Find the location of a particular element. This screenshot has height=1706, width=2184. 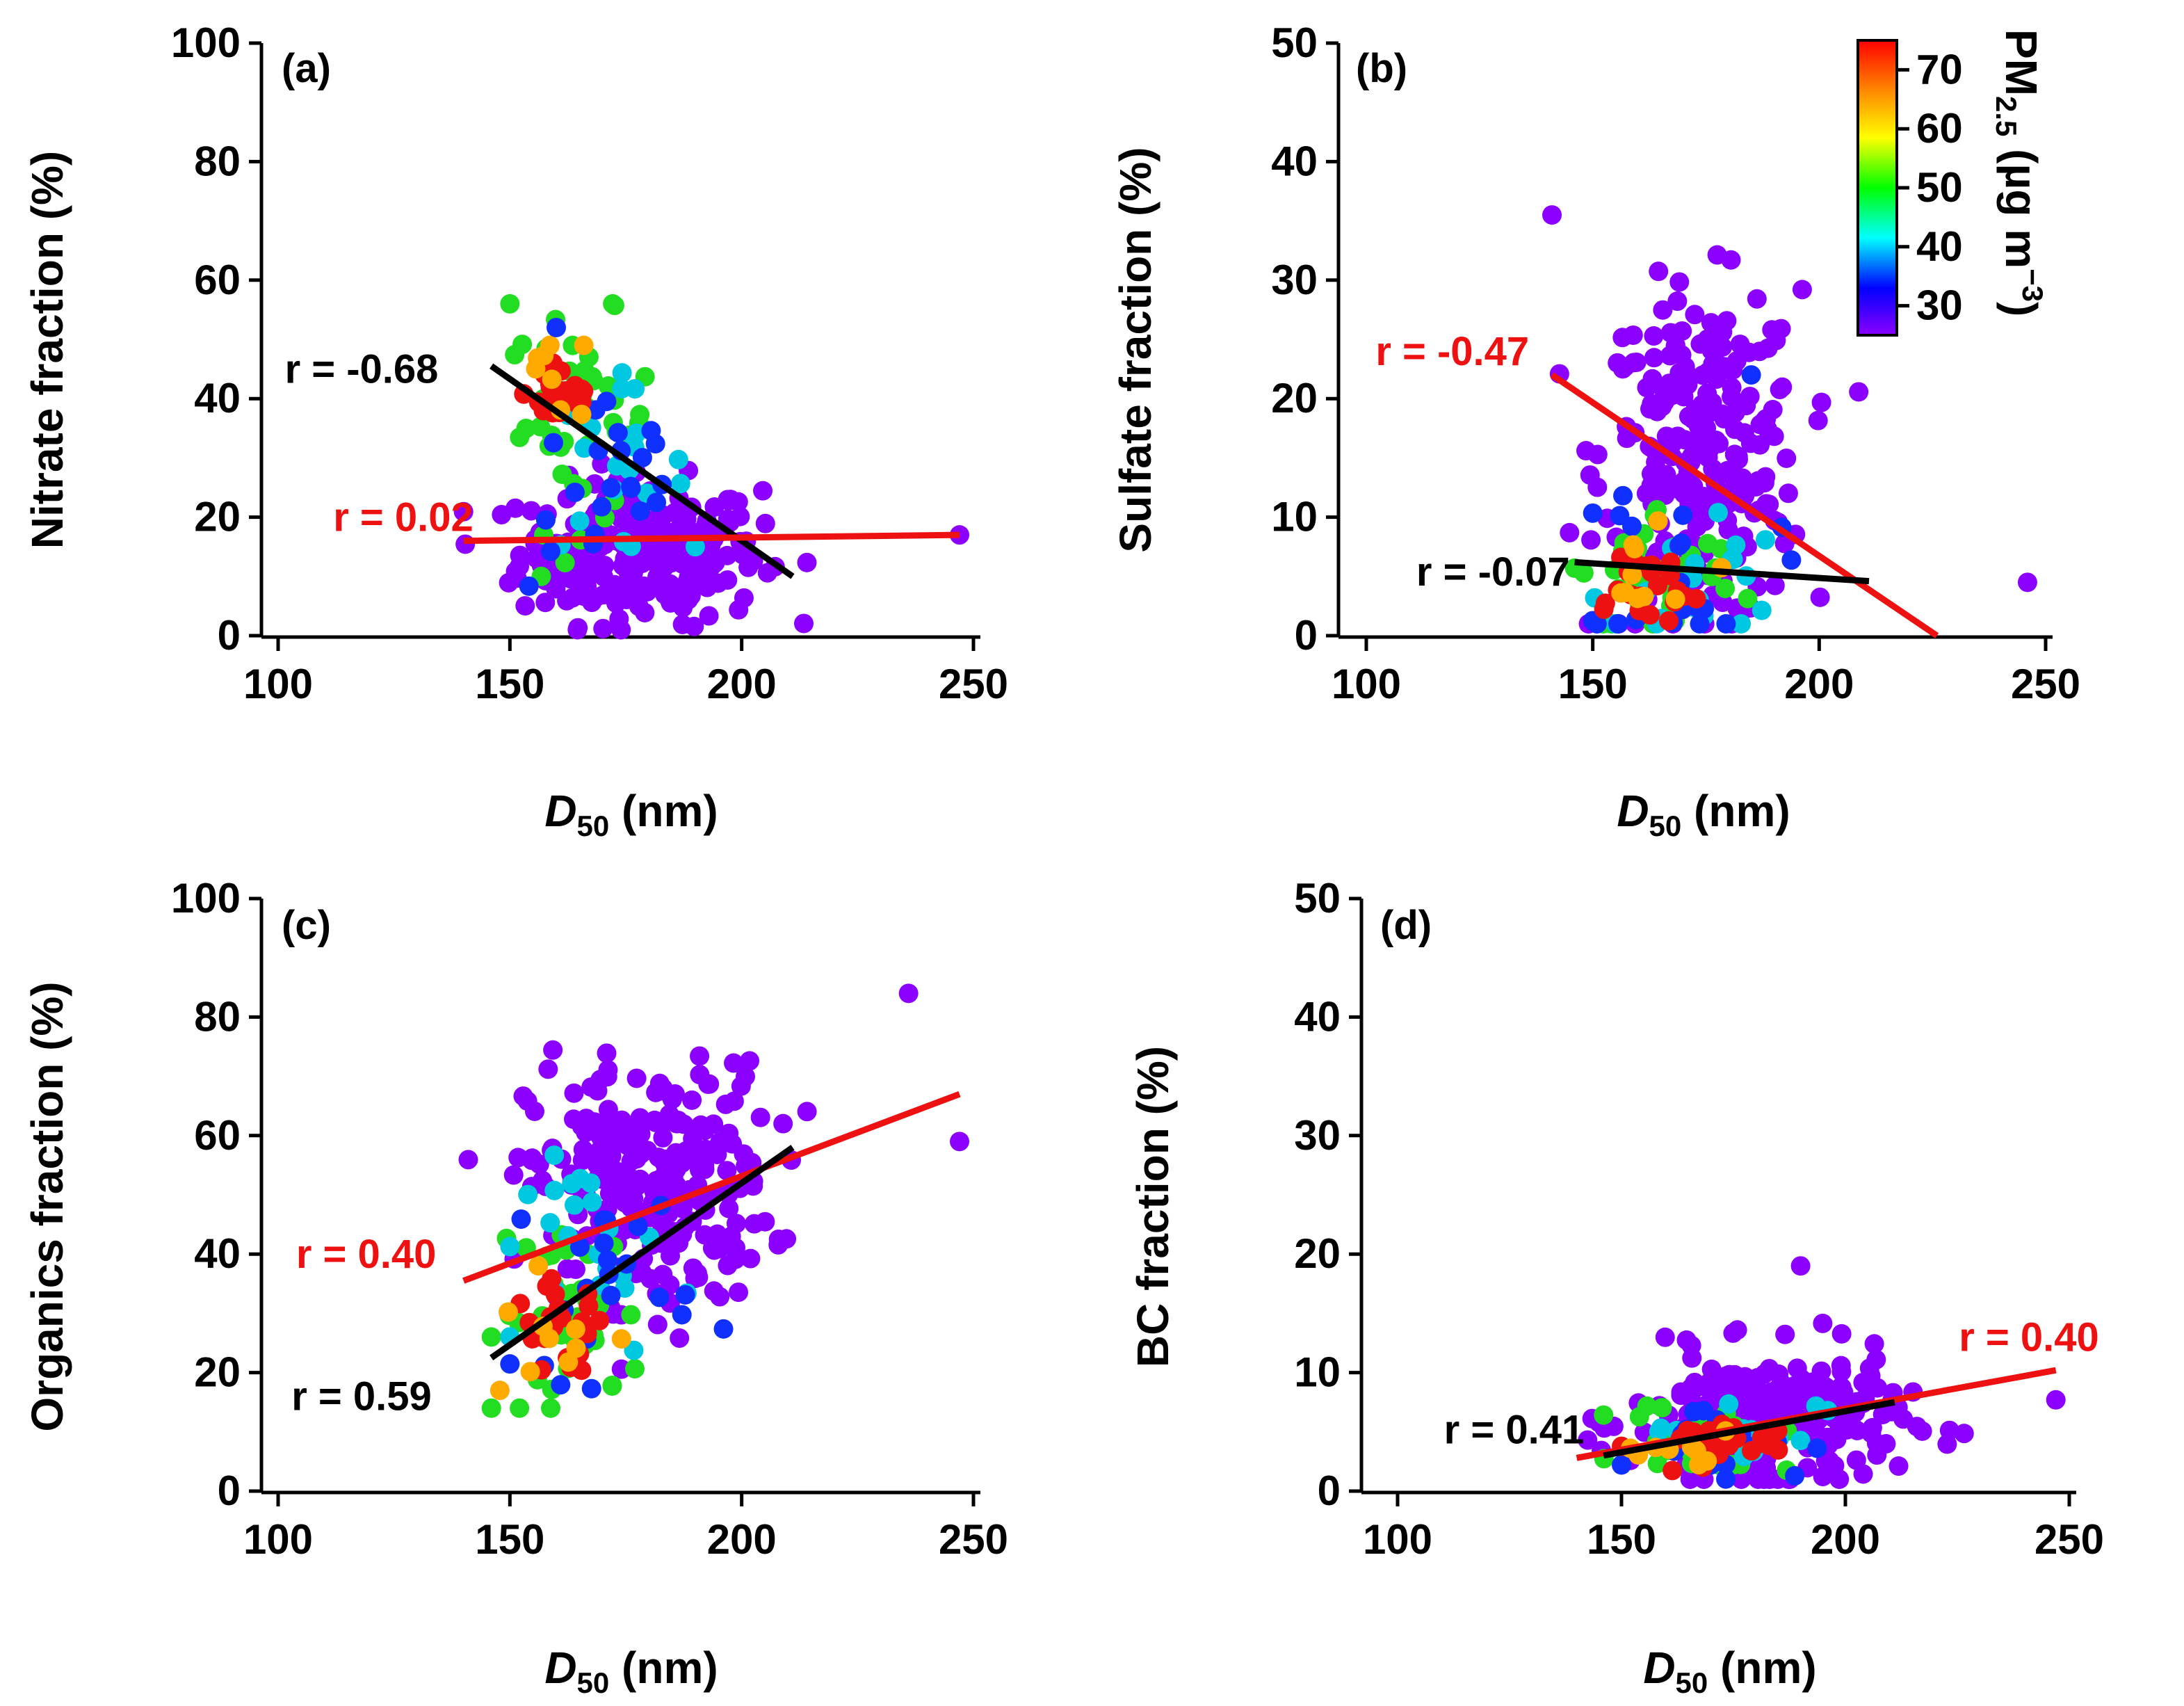

x-axis-label-italic: D is located at coordinates (560, 811).